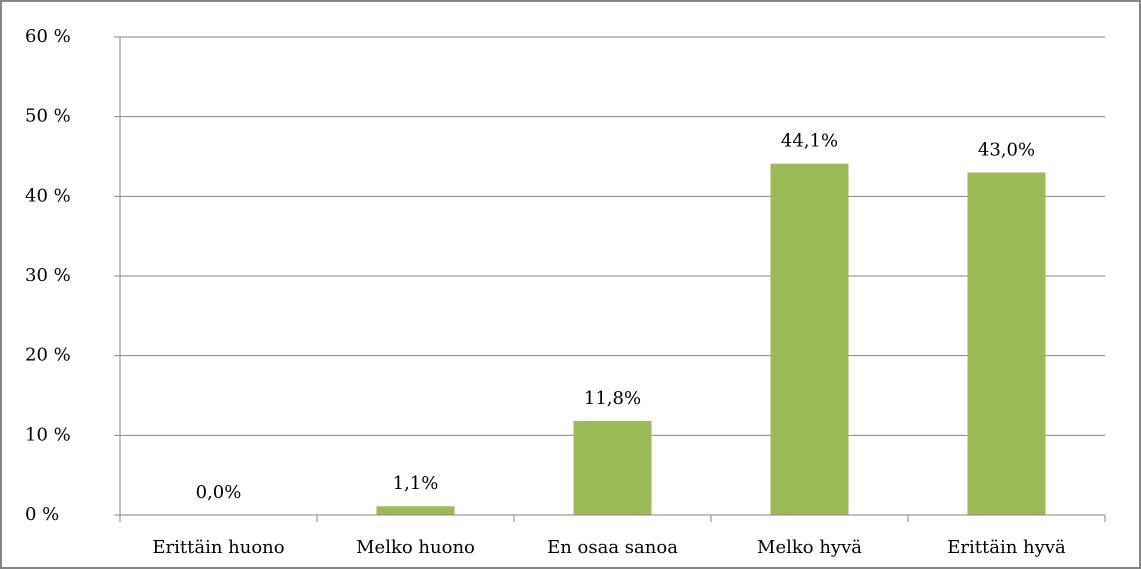 The width and height of the screenshot is (1141, 569). What do you see at coordinates (48, 116) in the screenshot?
I see `y-tick-label: 50 %` at bounding box center [48, 116].